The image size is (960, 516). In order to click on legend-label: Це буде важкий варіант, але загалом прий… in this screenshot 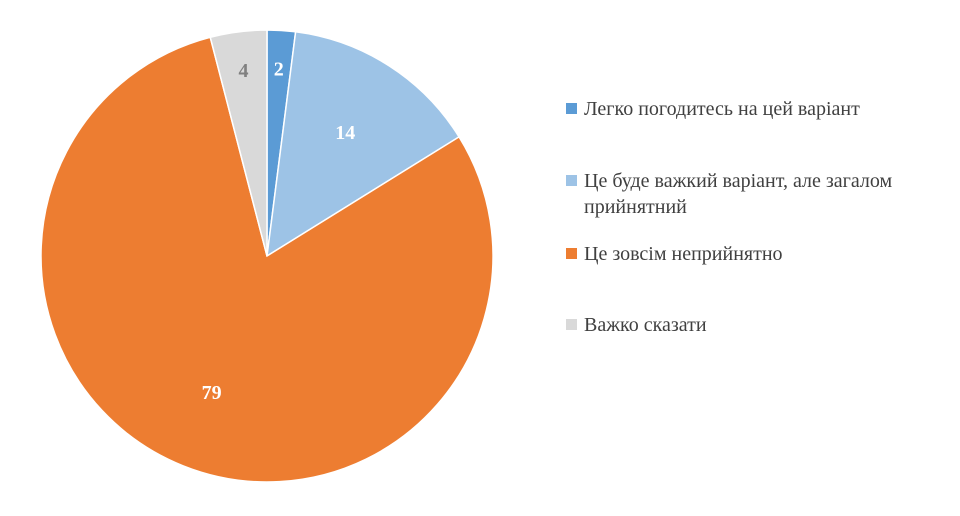, I will do `click(738, 194)`.